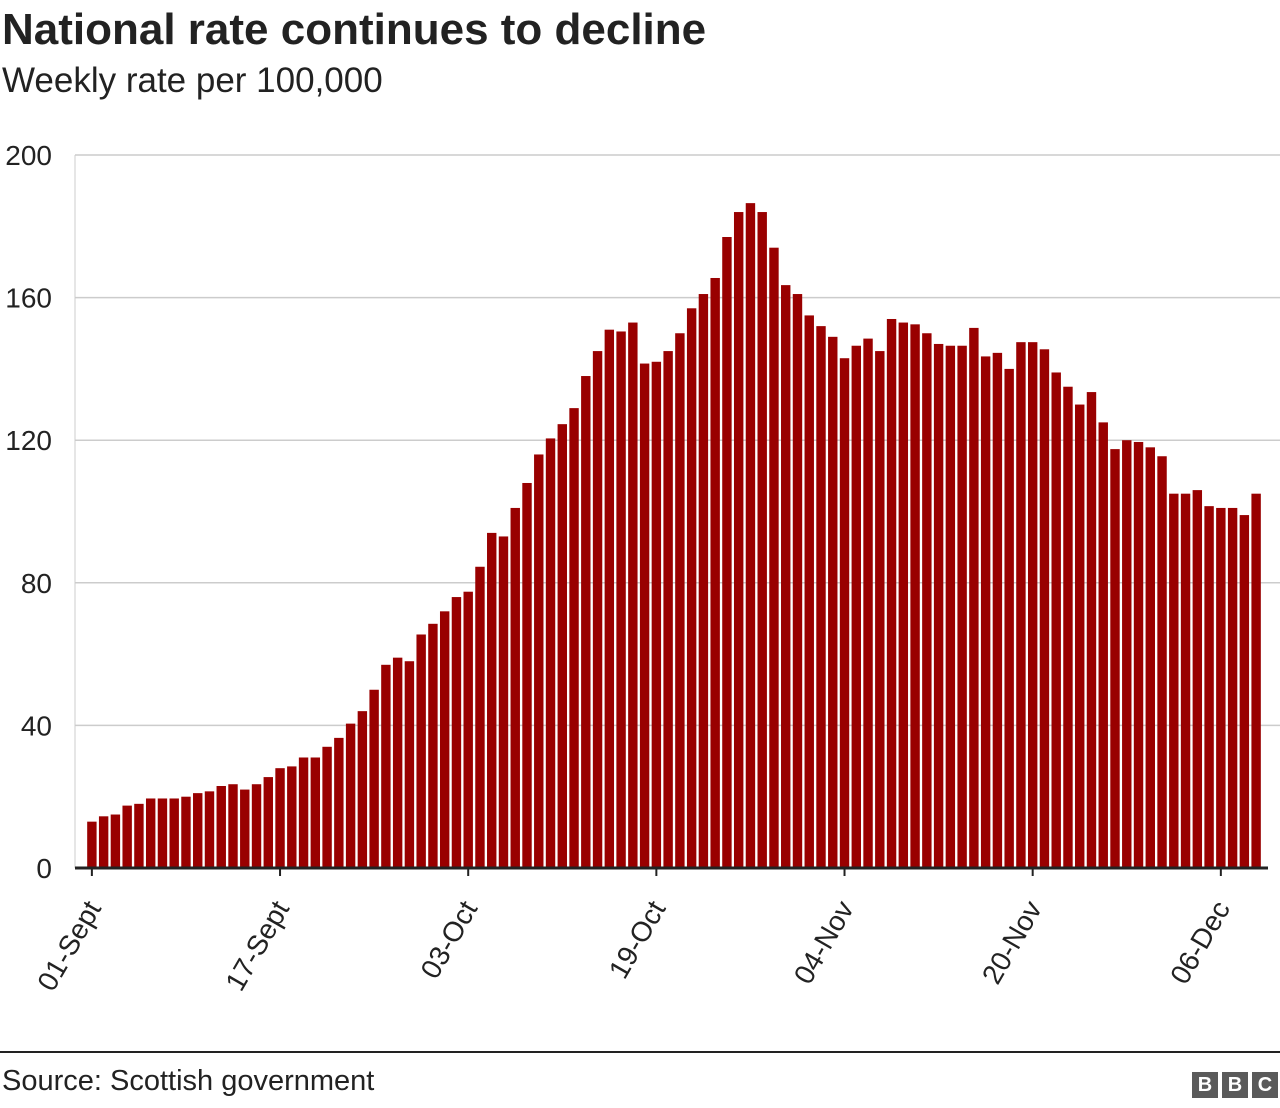 This screenshot has height=1108, width=1280. Describe the element at coordinates (36, 583) in the screenshot. I see `y-tick-label: 80` at that location.